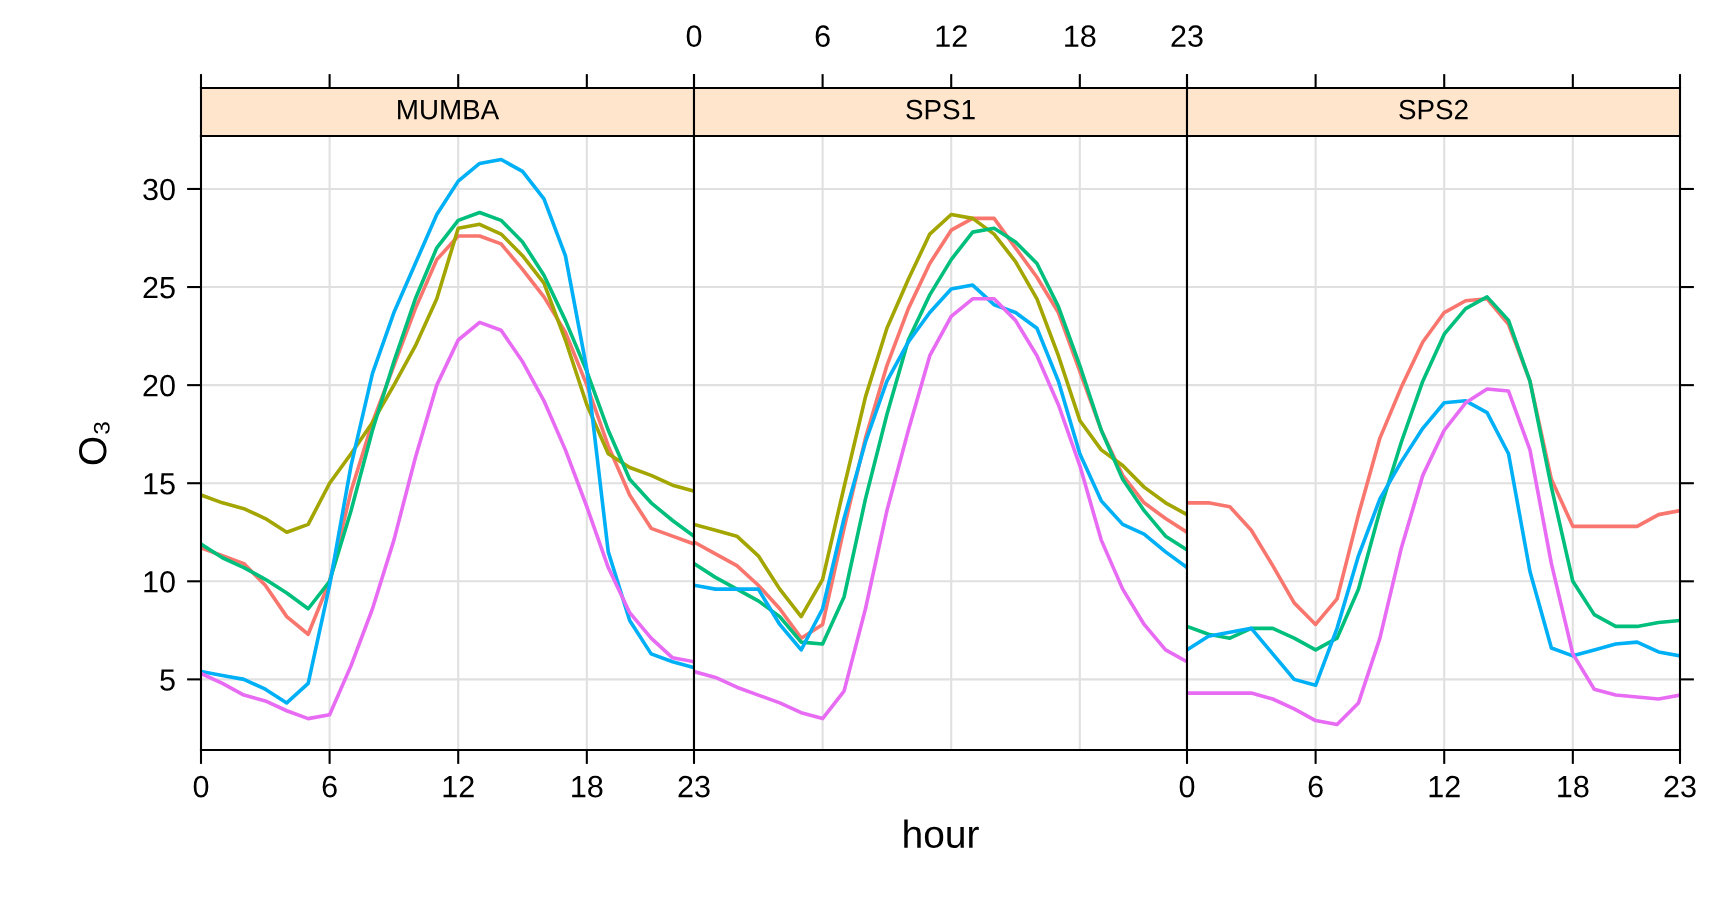 This screenshot has width=1717, height=922. I want to click on y-tick-label: 10, so click(159, 582).